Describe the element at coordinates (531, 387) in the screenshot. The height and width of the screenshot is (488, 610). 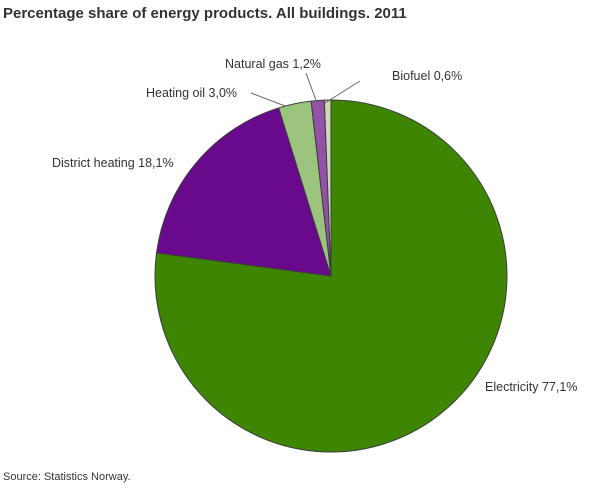
I see `slice-label-electricity: Electricity 77,1%` at that location.